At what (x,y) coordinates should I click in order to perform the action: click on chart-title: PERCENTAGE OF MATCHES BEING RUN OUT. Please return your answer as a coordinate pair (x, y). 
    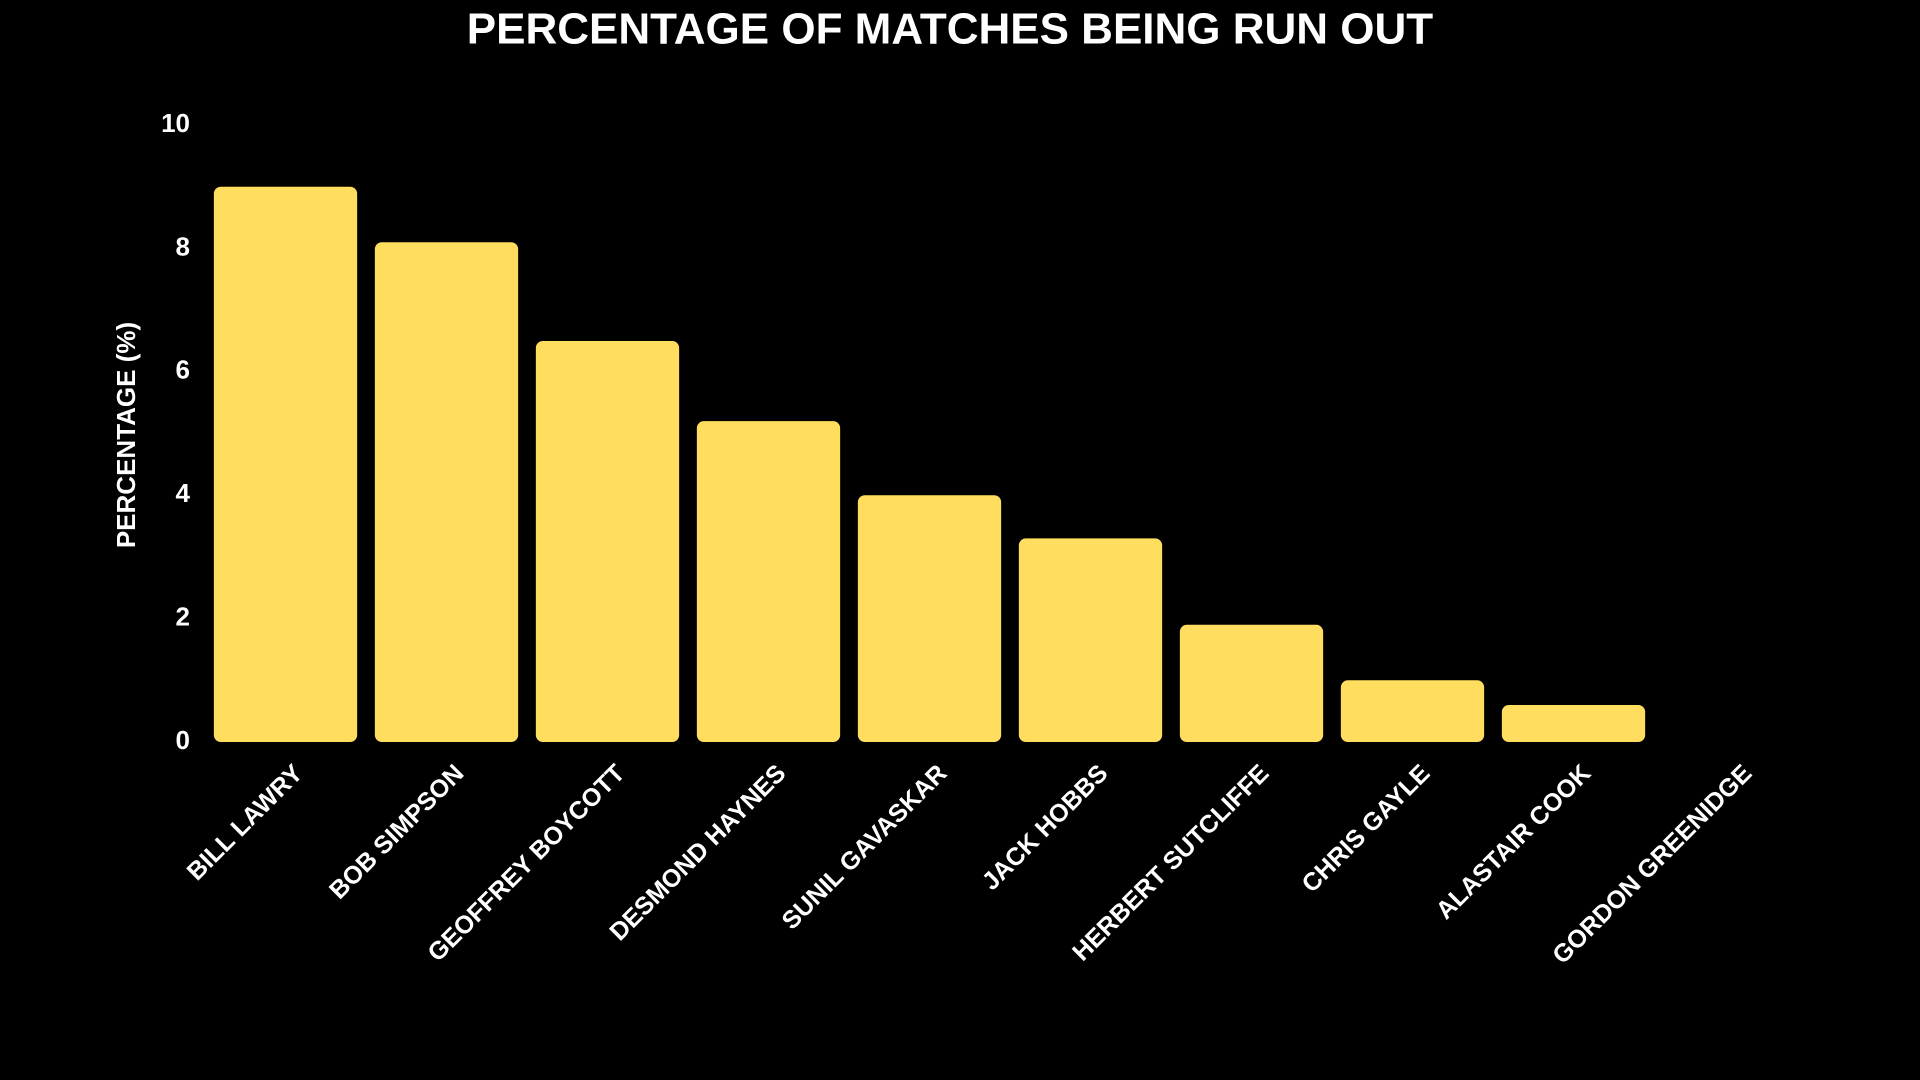
    Looking at the image, I should click on (950, 29).